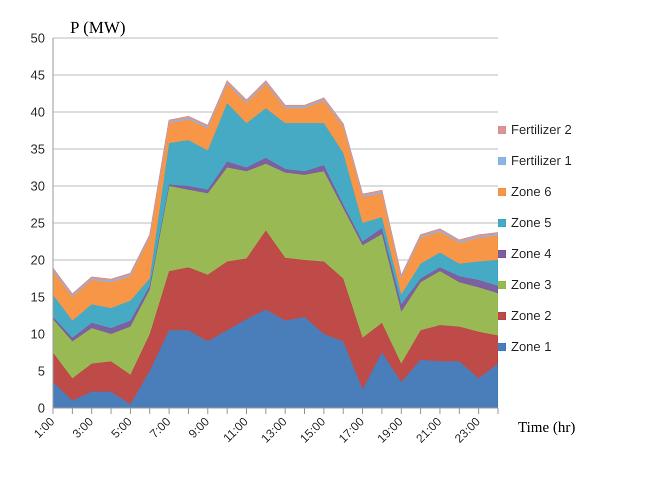 The height and width of the screenshot is (477, 645). What do you see at coordinates (199, 427) in the screenshot?
I see `x-tick-label: 9:00` at bounding box center [199, 427].